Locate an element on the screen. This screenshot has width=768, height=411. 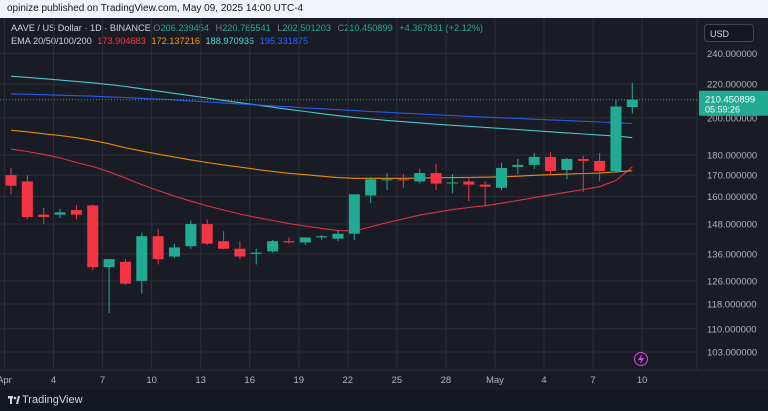
last-price-tag is located at coordinates (733, 103).